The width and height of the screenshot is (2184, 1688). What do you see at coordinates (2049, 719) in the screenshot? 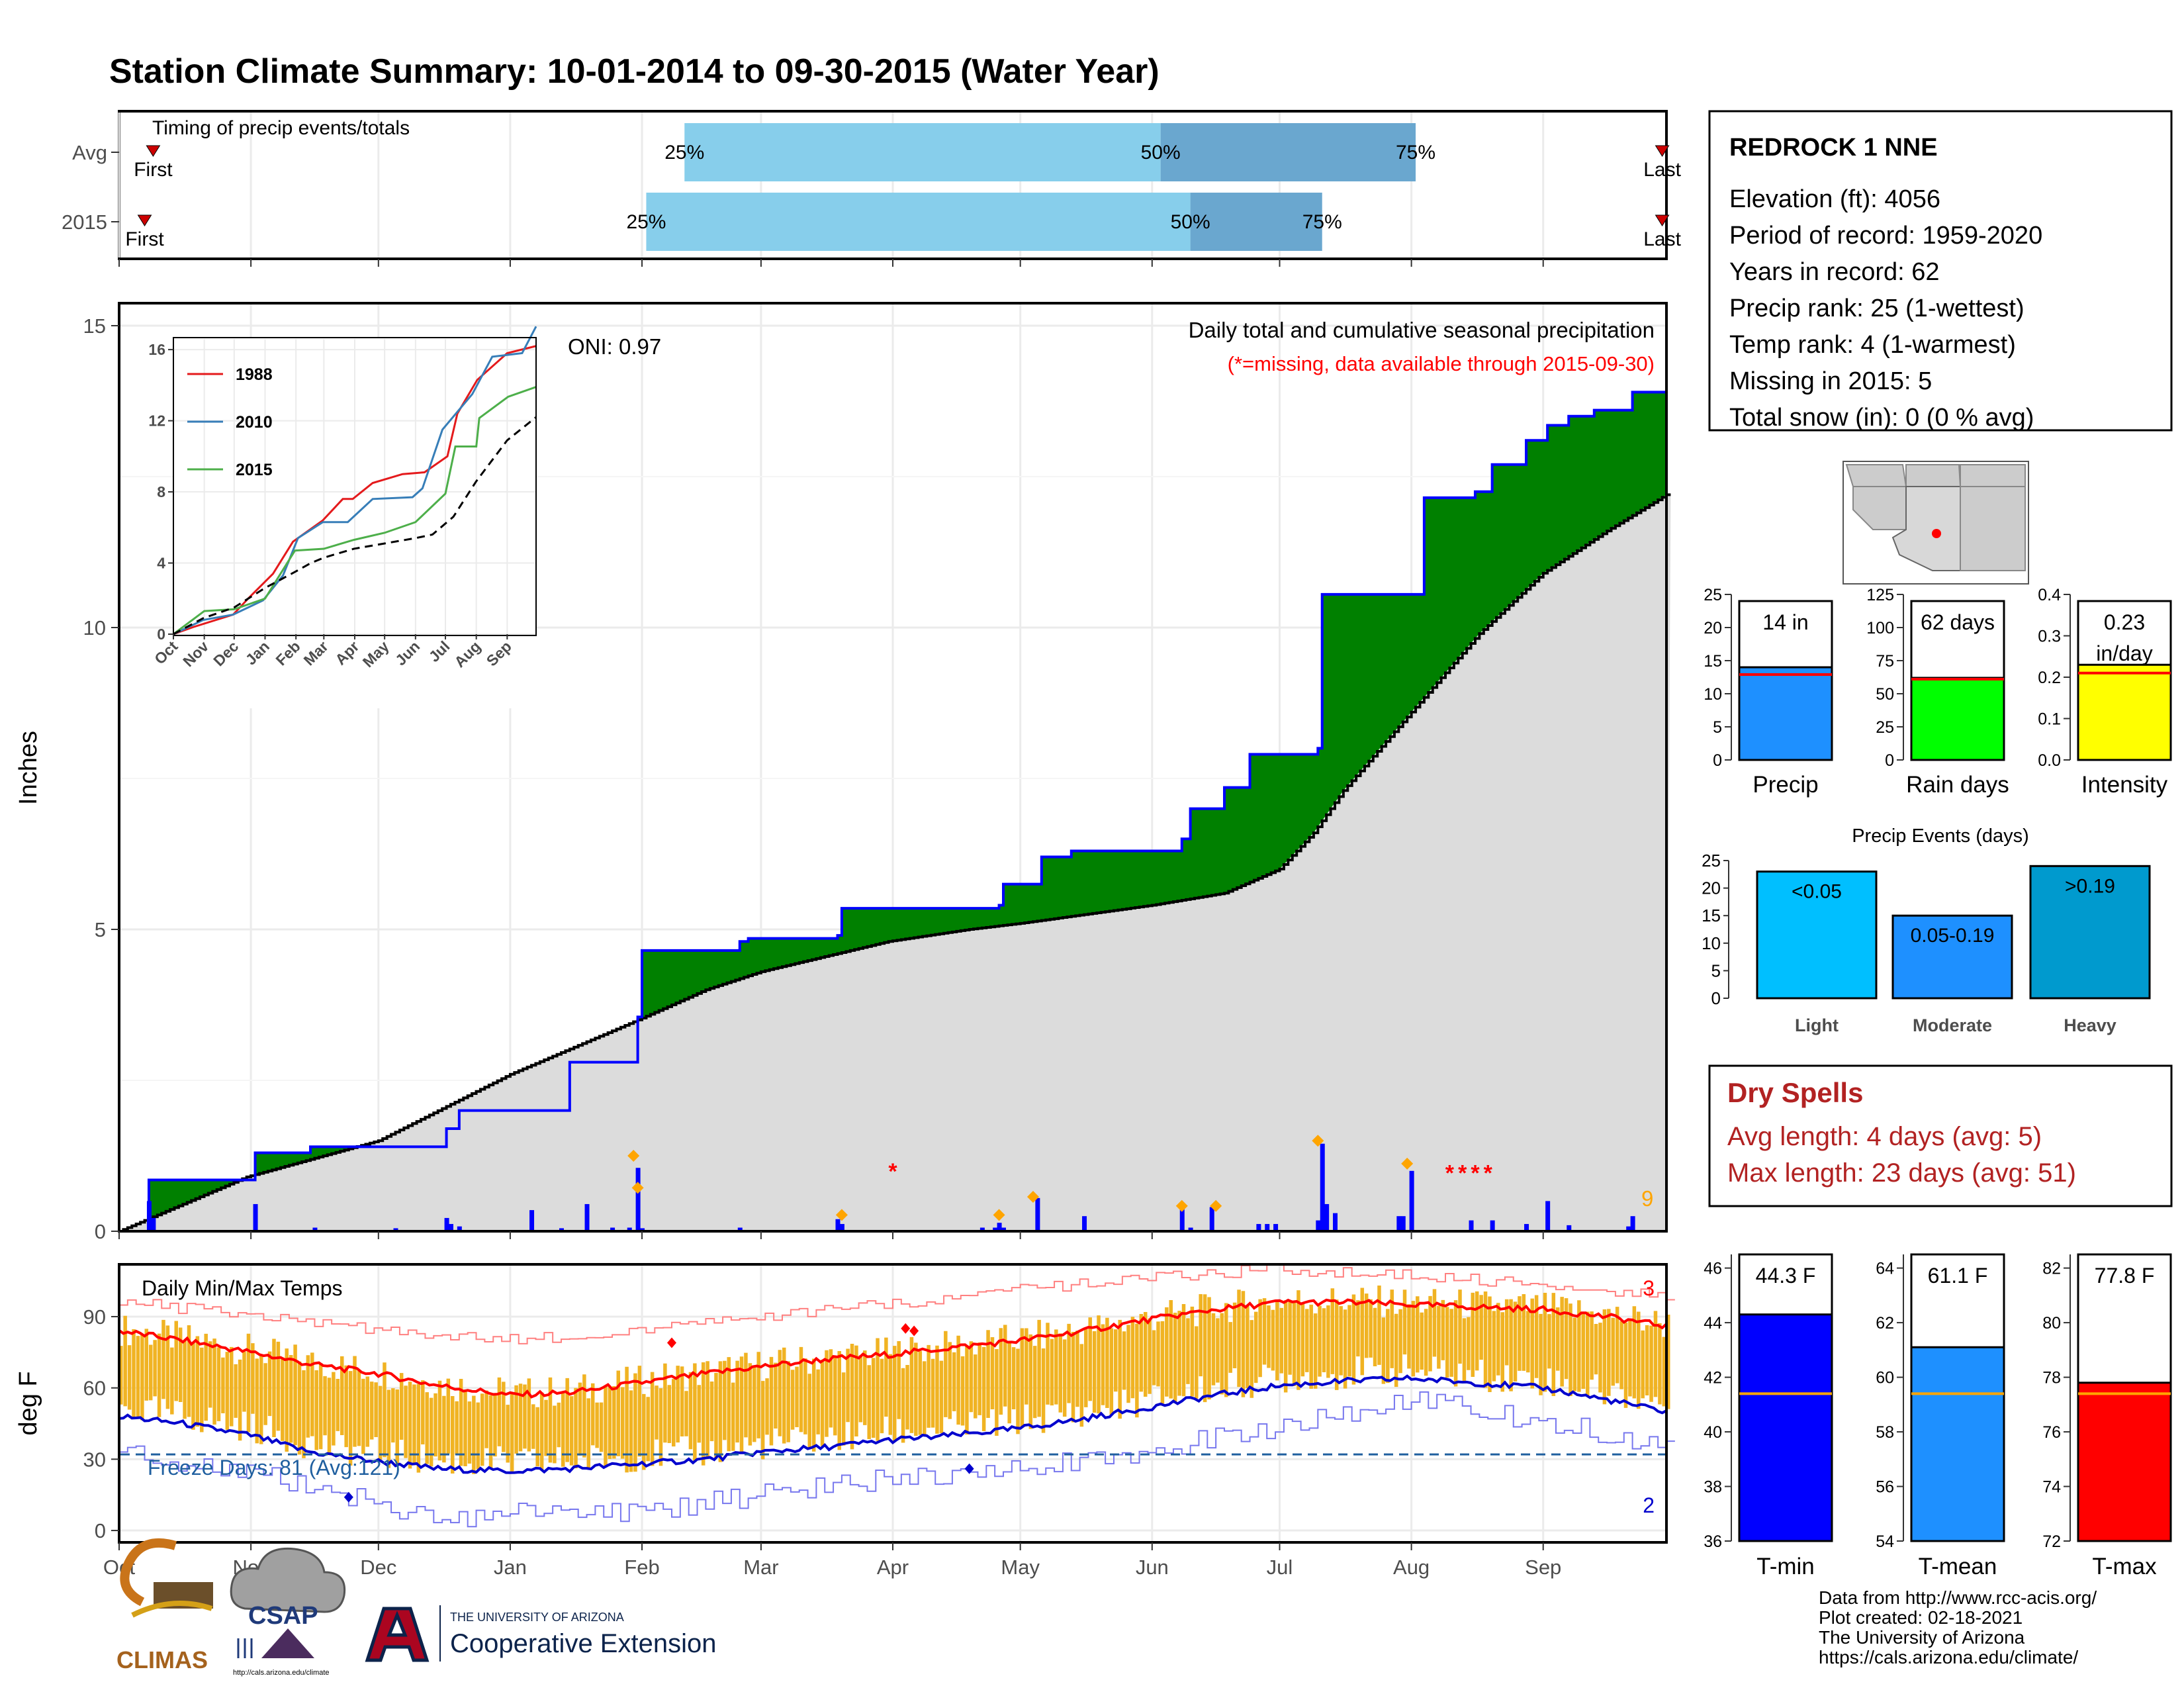
I see `mini-bar-ytick-label: 0.1` at bounding box center [2049, 719].